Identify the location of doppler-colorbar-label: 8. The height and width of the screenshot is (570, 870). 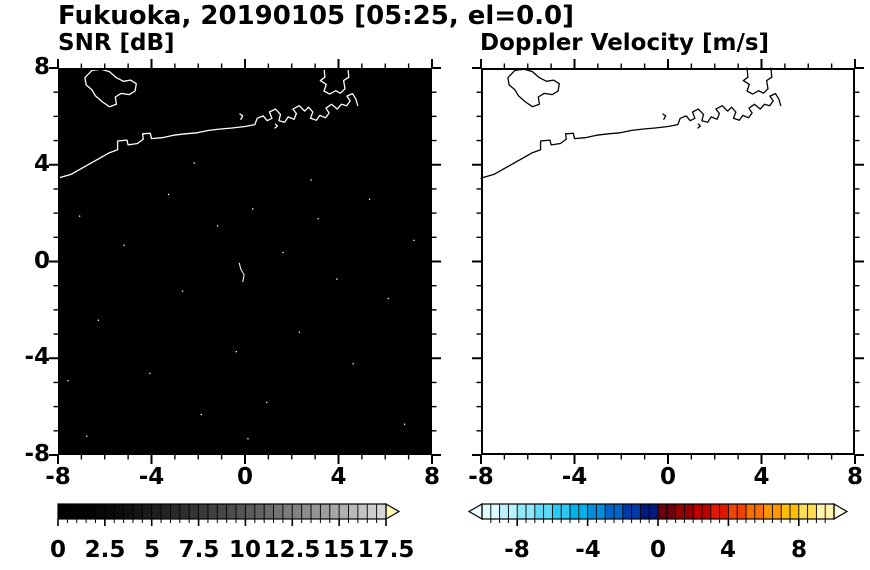
(798, 550).